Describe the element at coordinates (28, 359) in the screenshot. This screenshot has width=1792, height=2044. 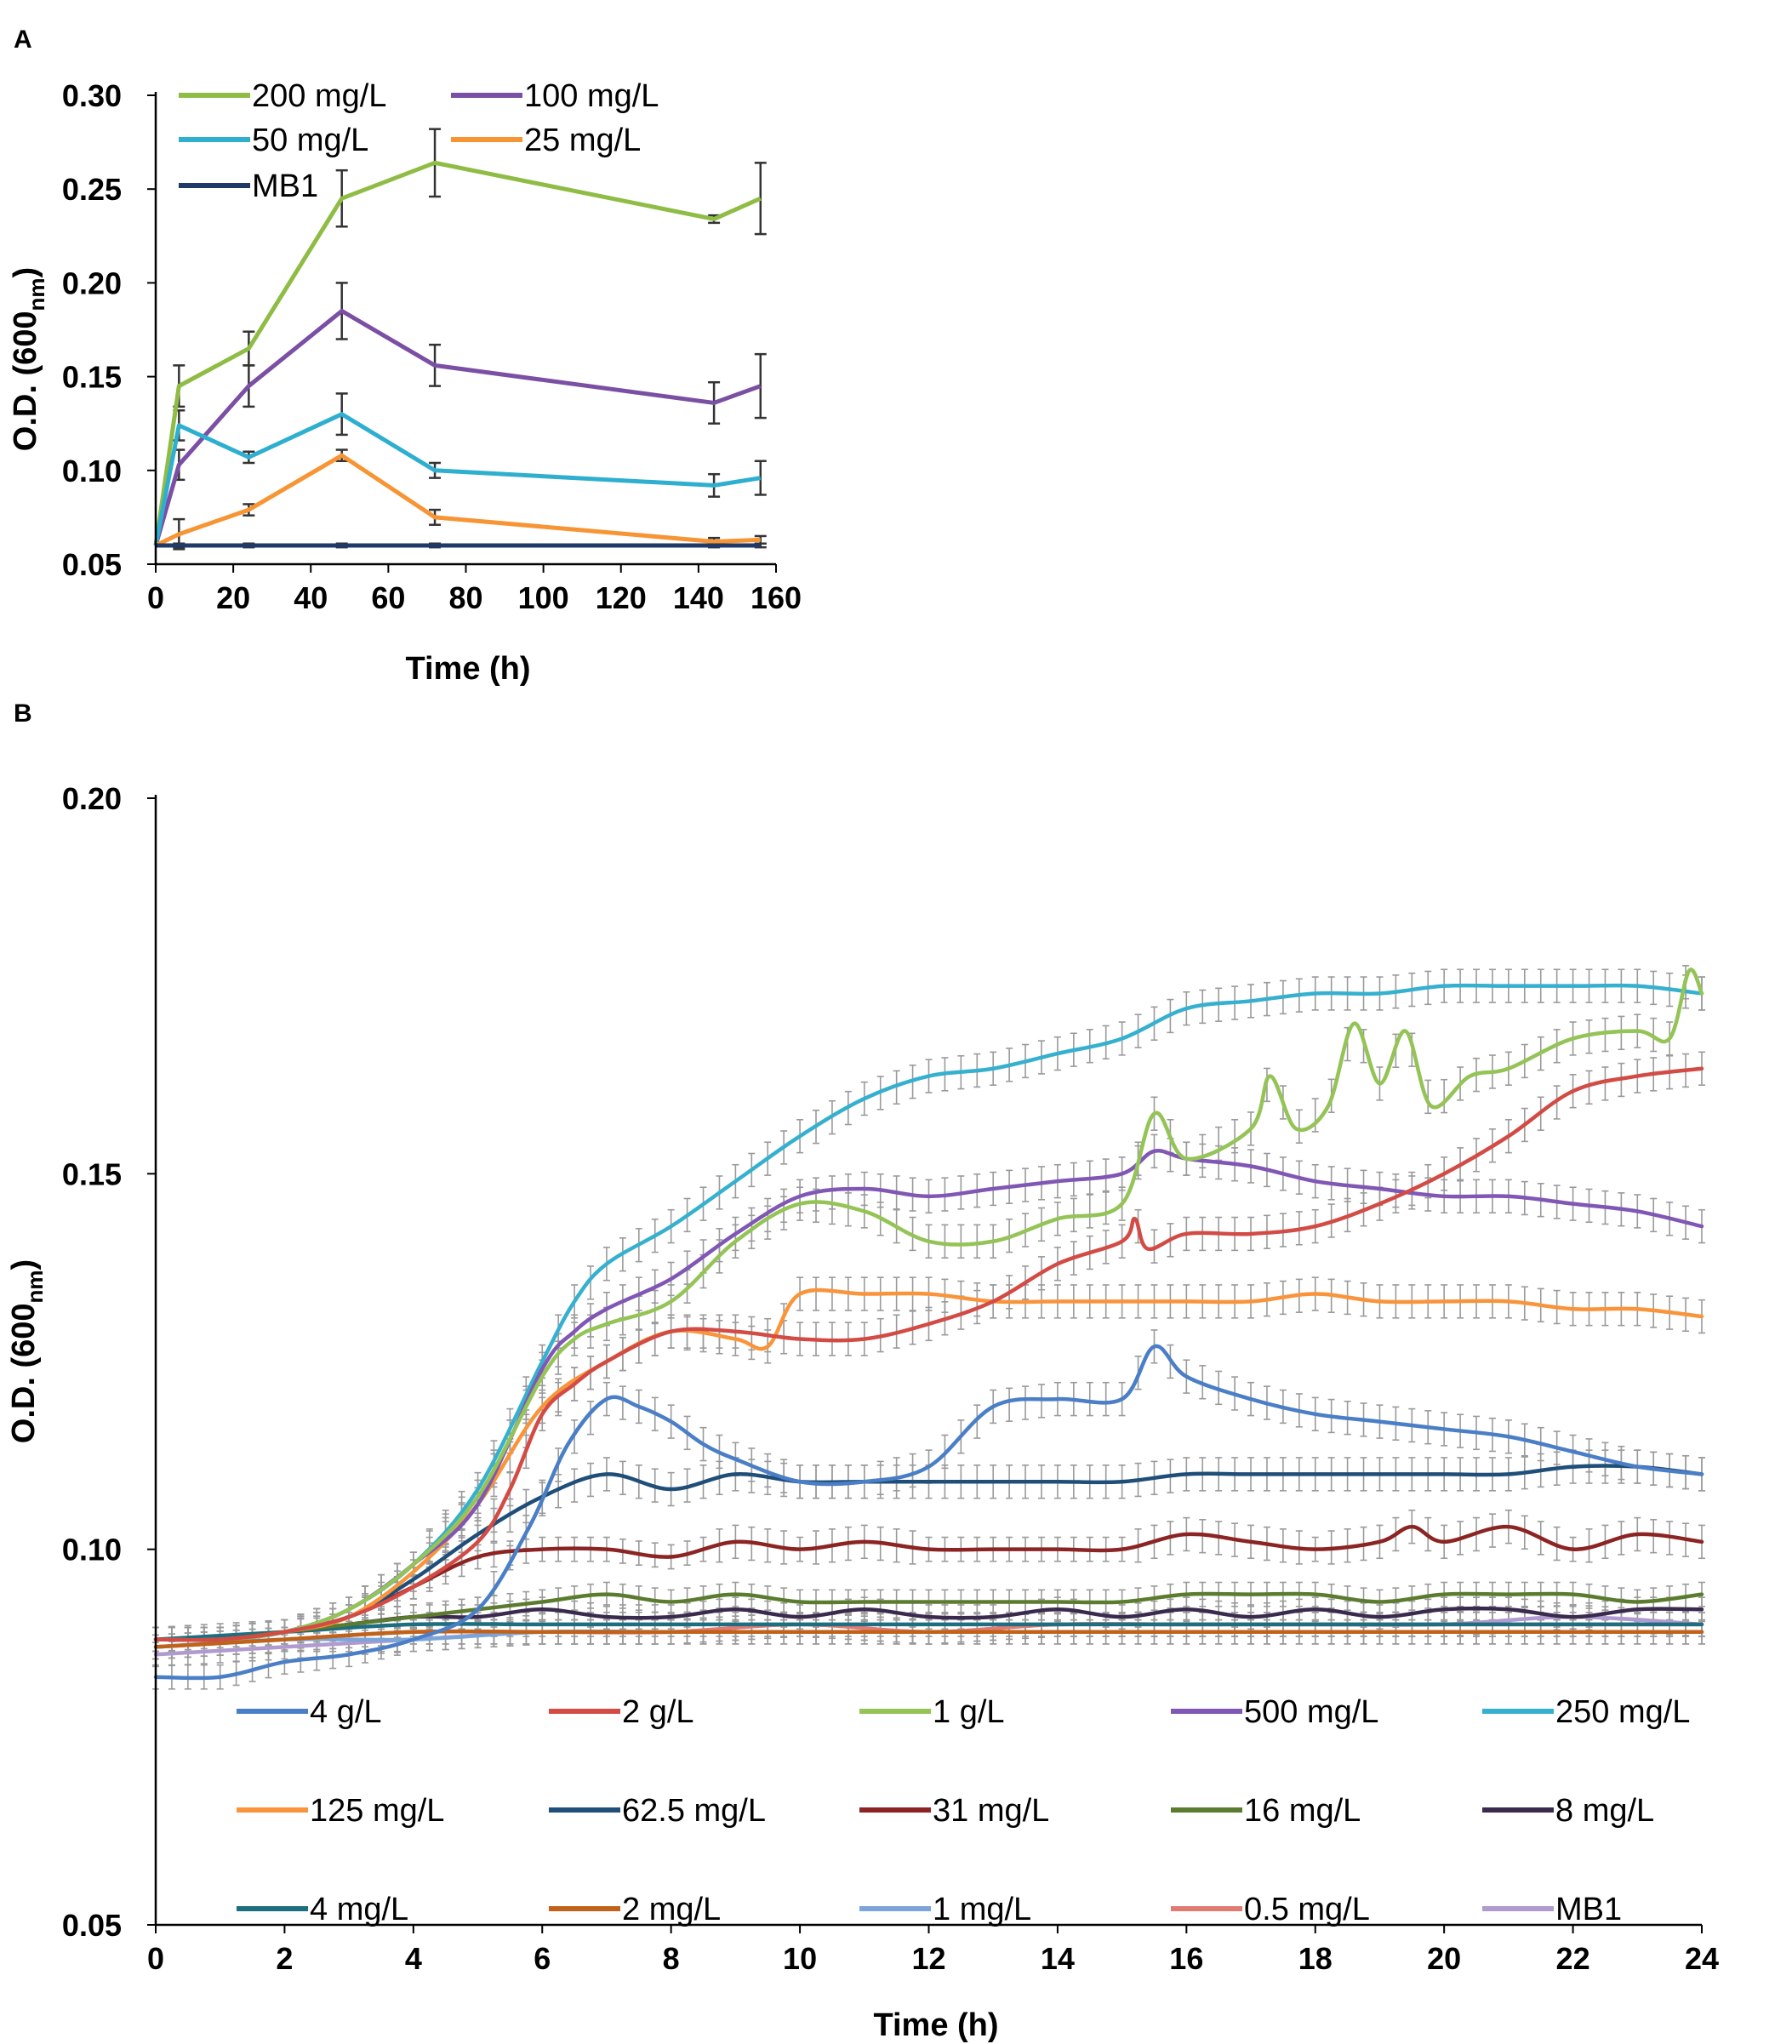
I see `panel-a-y-axis-title: O.D. (600nm)` at that location.